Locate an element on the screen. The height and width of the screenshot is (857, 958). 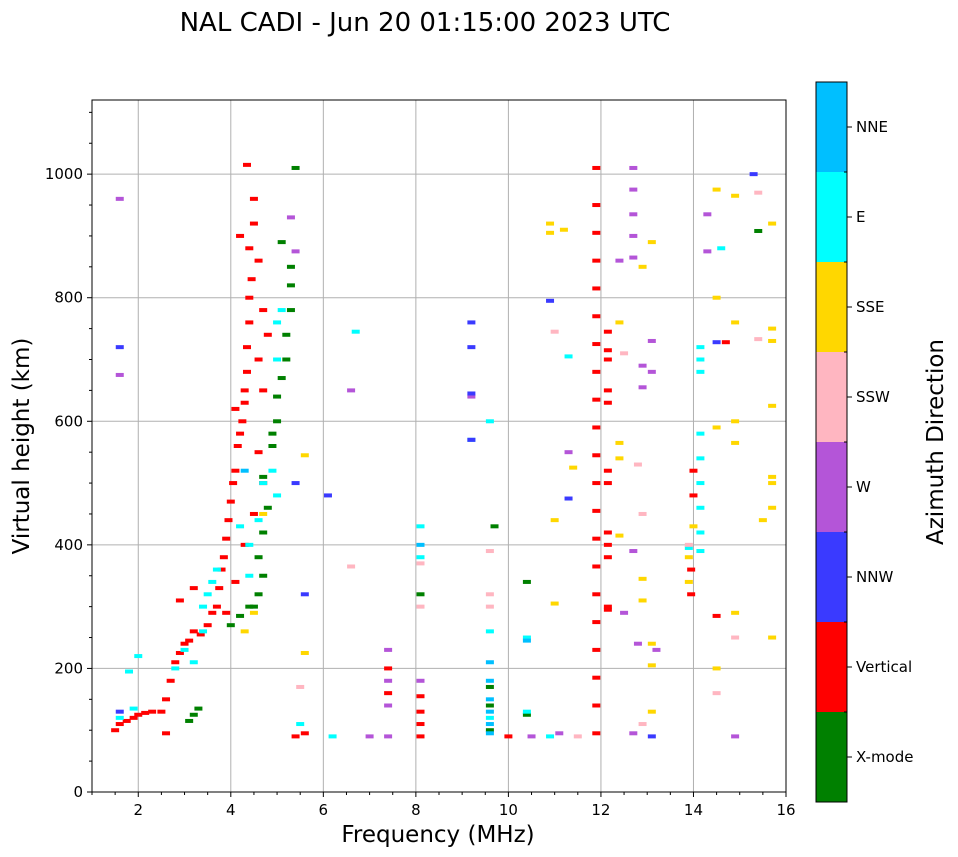
x-tick-label: 2 is located at coordinates (138, 810).